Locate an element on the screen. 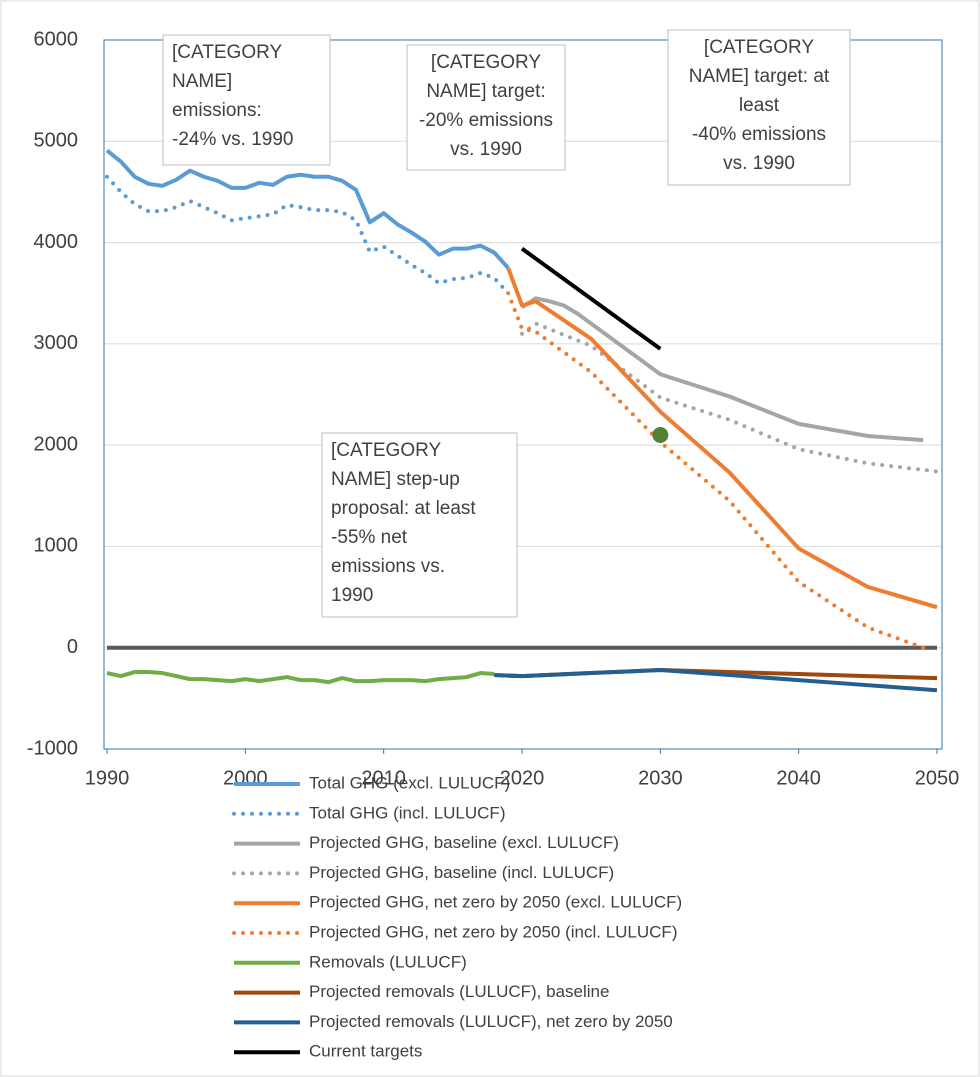  annotation-text: -40% emissions is located at coordinates (759, 134).